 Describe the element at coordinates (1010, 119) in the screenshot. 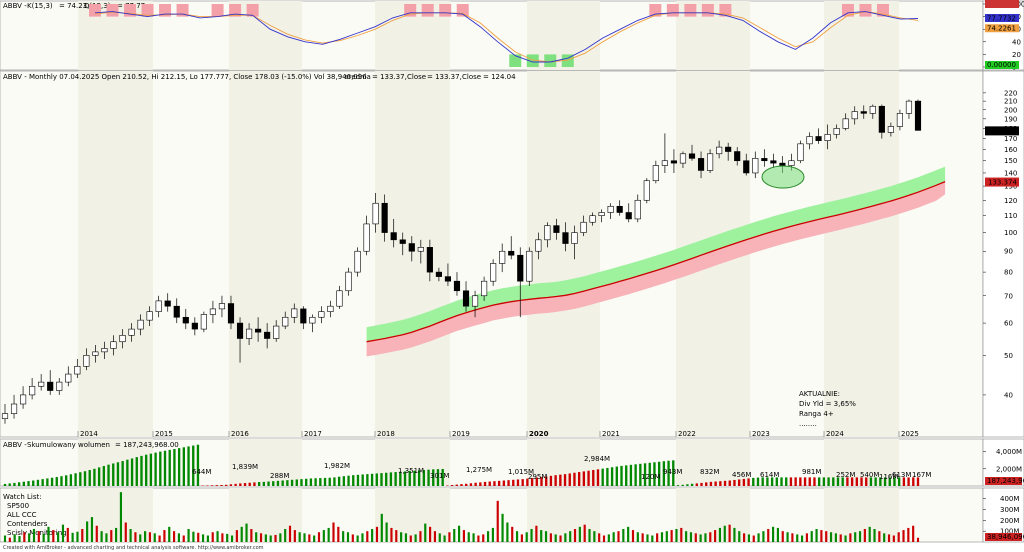

I see `price-tick-label: 190` at that location.